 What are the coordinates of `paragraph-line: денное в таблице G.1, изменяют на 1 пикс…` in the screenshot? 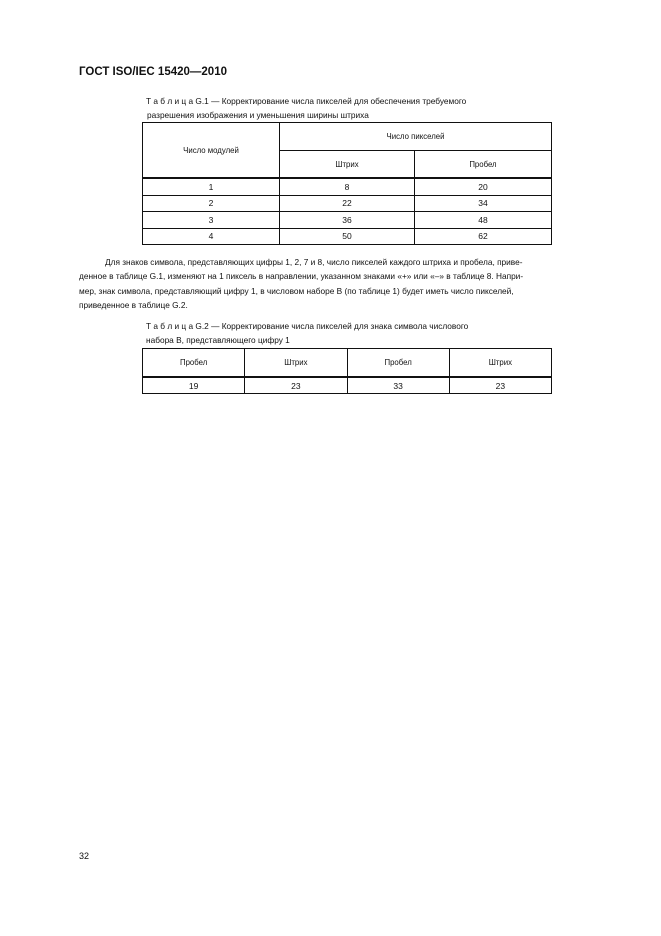 It's located at (301, 276).